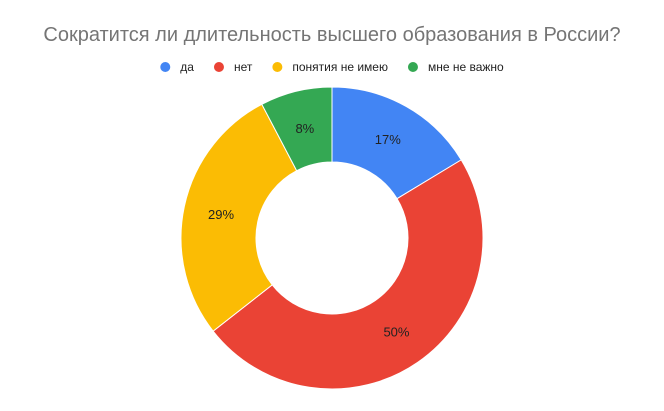 The width and height of the screenshot is (664, 411). I want to click on slice-value-label-1: 17%, so click(388, 139).